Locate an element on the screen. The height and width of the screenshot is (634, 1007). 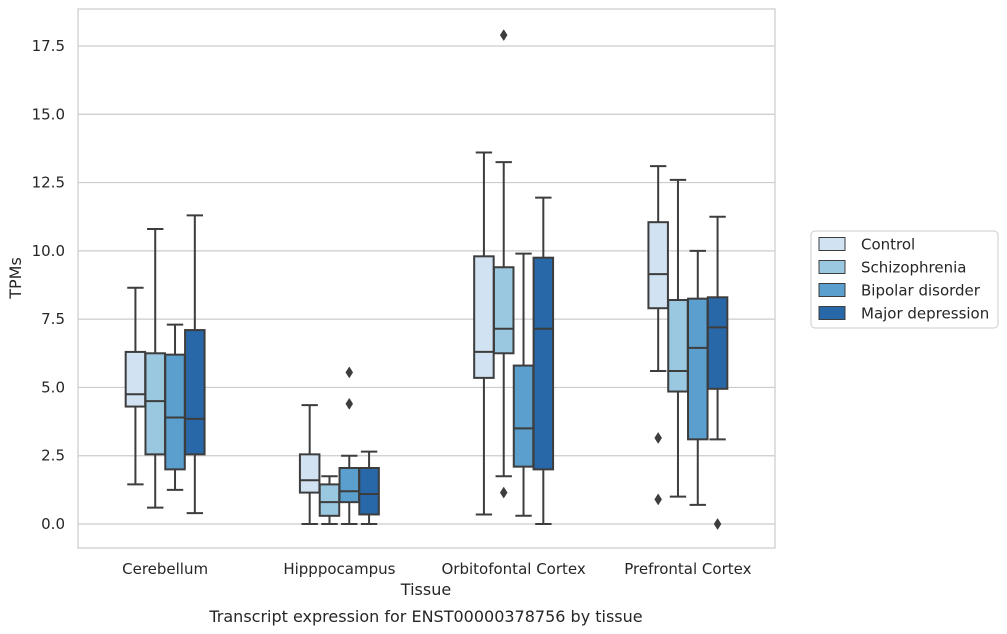
y-tick-label: 17.5 is located at coordinates (48, 46).